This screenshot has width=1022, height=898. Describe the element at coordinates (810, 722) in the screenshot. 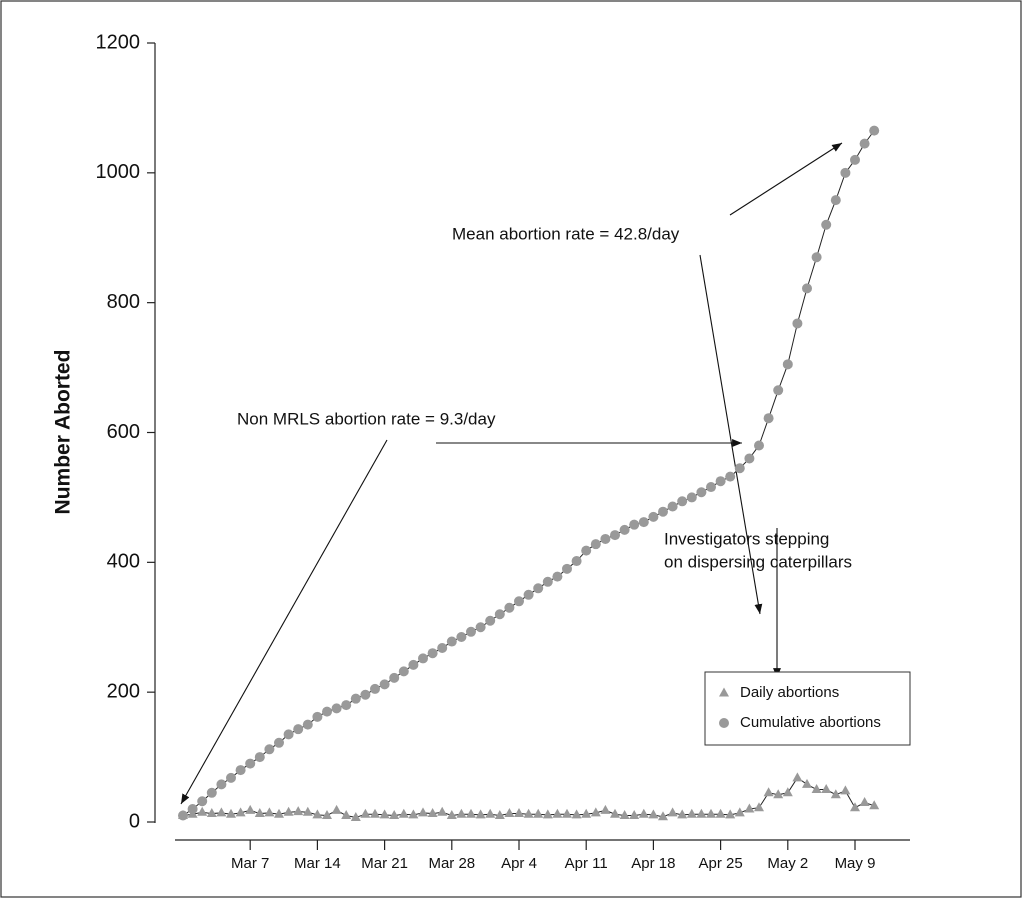

I see `legend-label: Cumulative abortions` at that location.